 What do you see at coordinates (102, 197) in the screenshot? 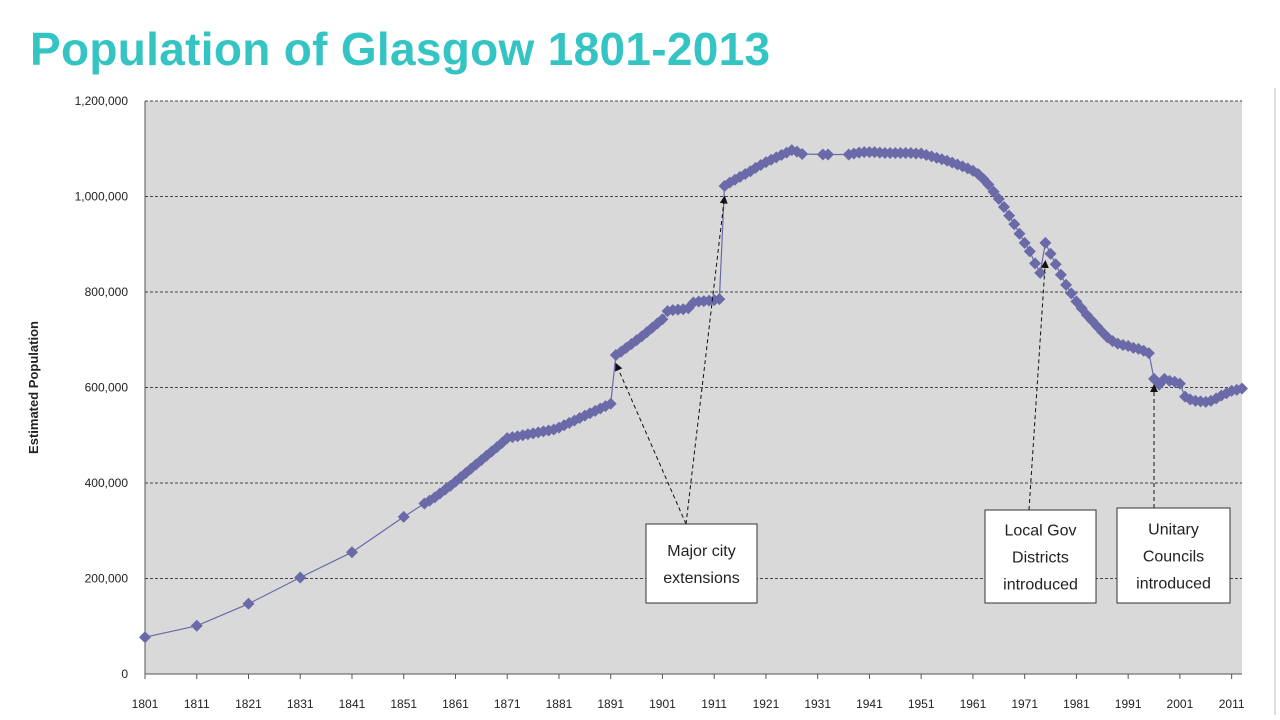
I see `y-tick-label: 1,000,000` at bounding box center [102, 197].